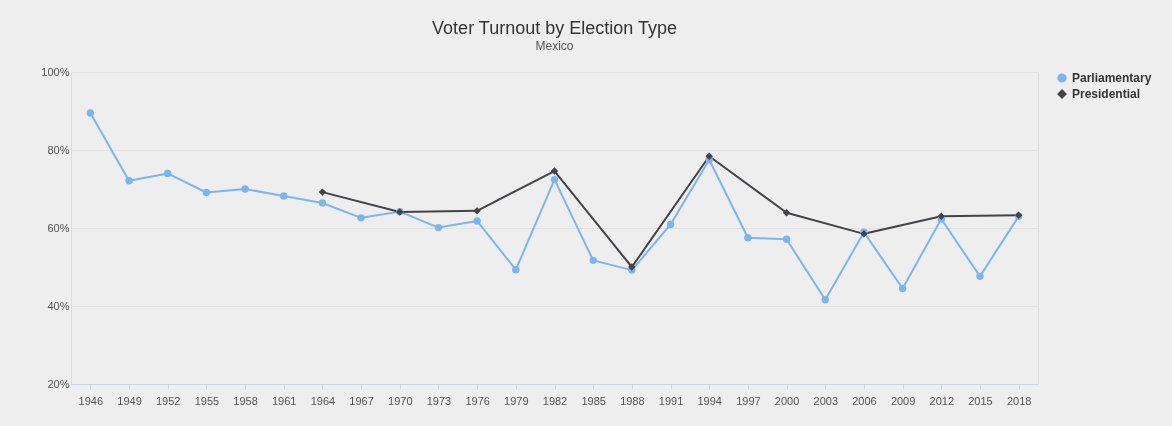  What do you see at coordinates (477, 400) in the screenshot?
I see `x-tick-label: 1976` at bounding box center [477, 400].